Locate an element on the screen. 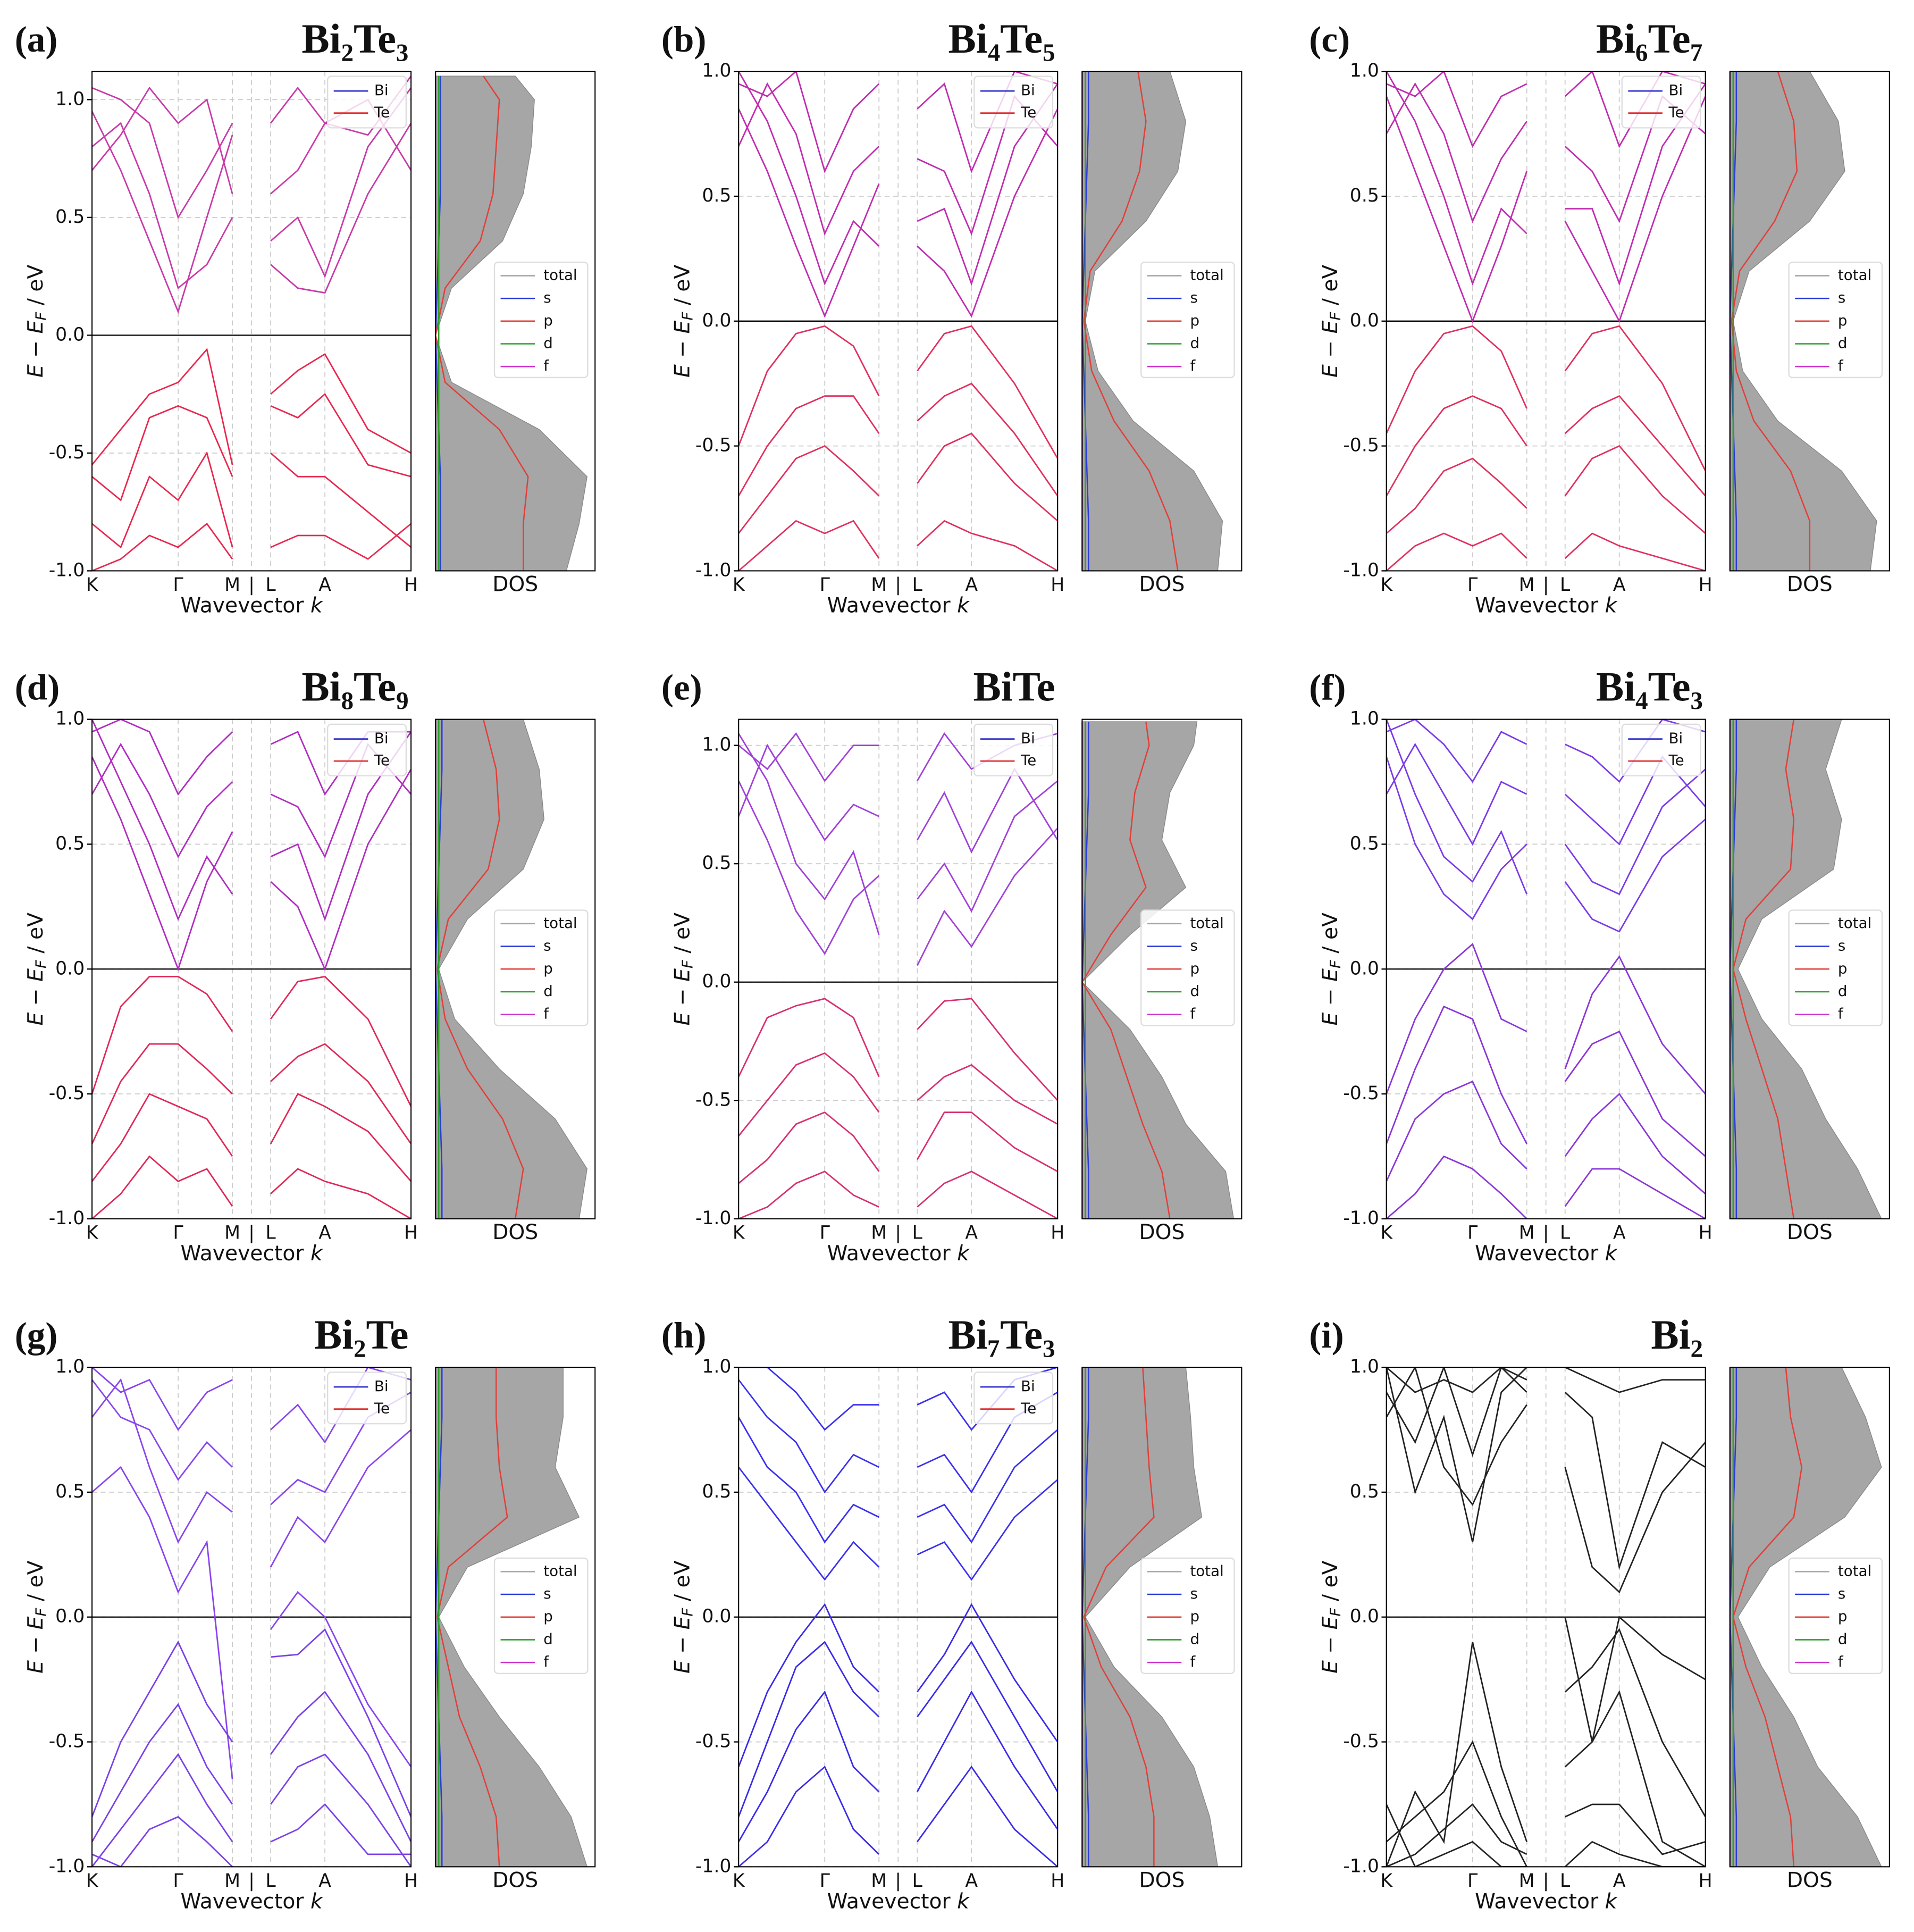 Image resolution: width=1914 pixels, height=1932 pixels. x-tick-label: H is located at coordinates (1705, 1233).